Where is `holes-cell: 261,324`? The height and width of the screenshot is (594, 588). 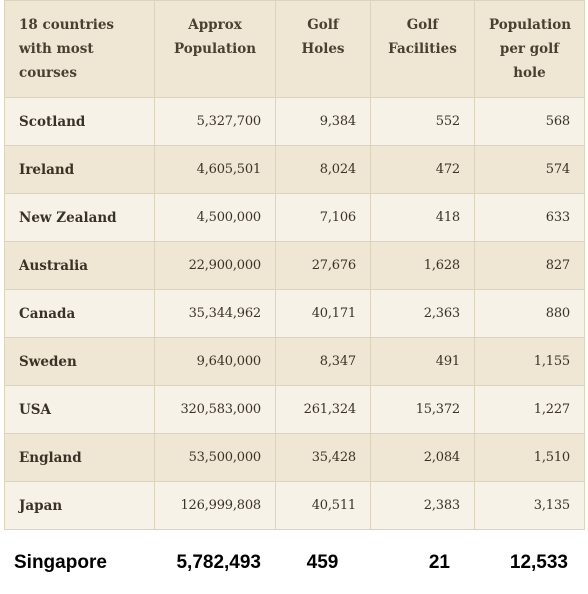 holes-cell: 261,324 is located at coordinates (323, 409).